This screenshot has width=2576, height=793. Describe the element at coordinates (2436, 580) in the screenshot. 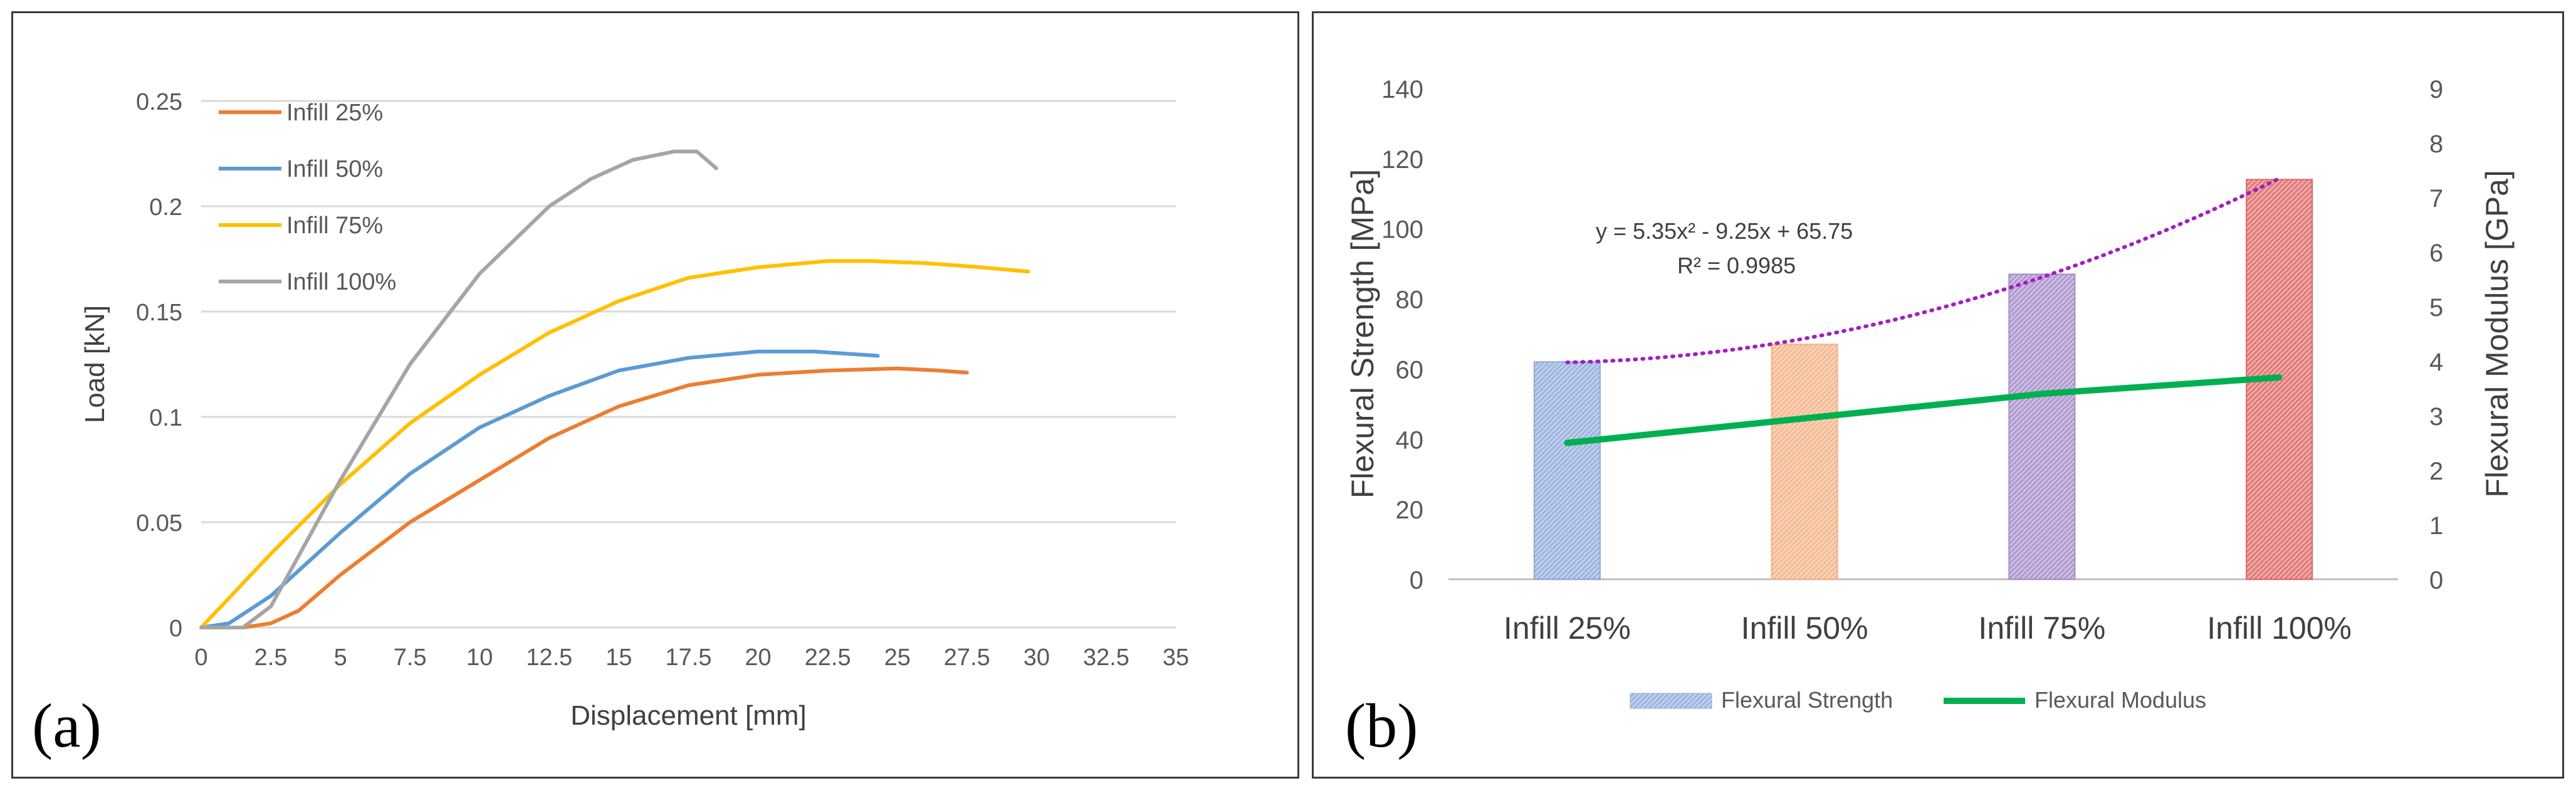

I see `y2-tick-label: 0` at that location.